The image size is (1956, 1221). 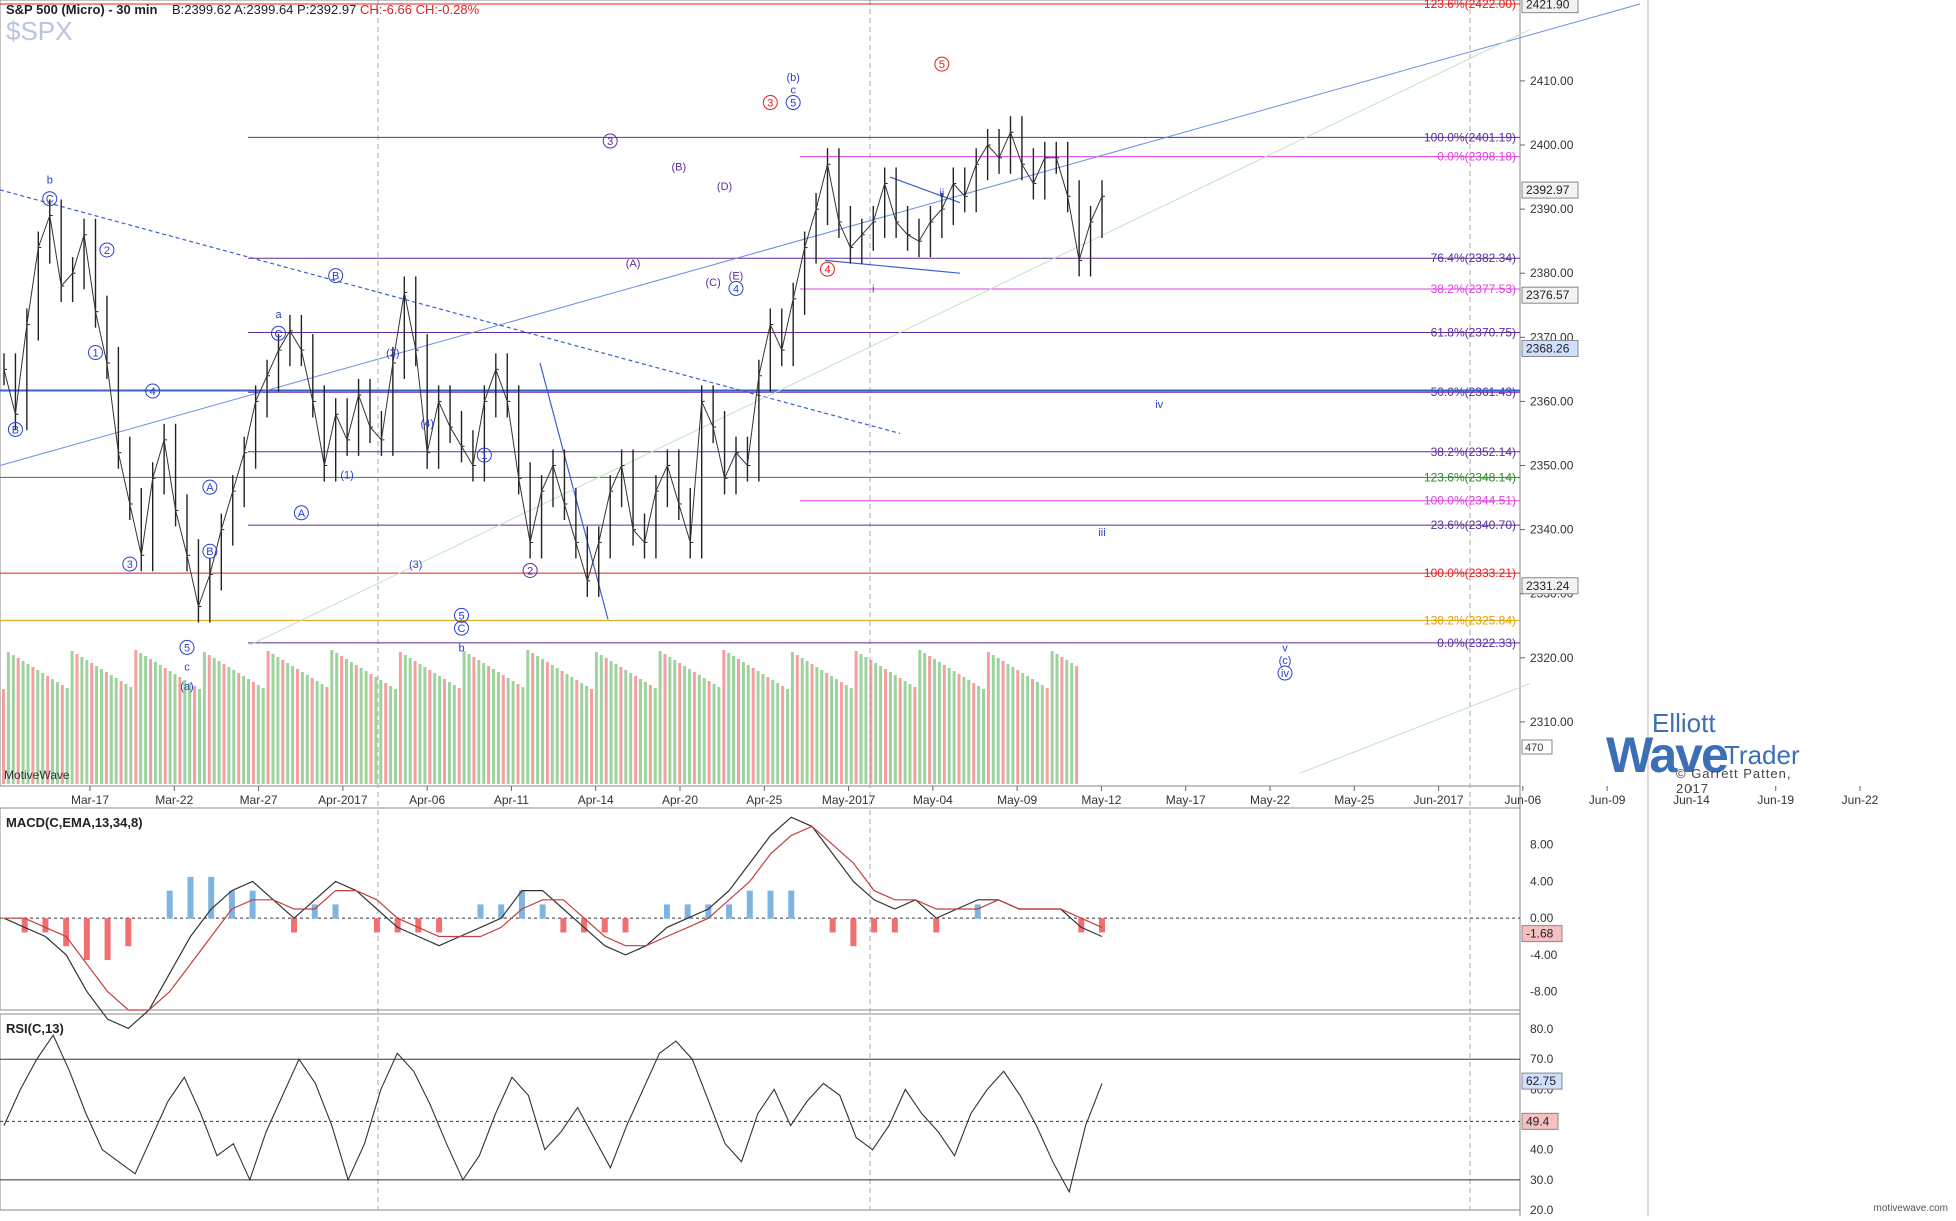 I want to click on x-tick-label: May-09, so click(x=1017, y=800).